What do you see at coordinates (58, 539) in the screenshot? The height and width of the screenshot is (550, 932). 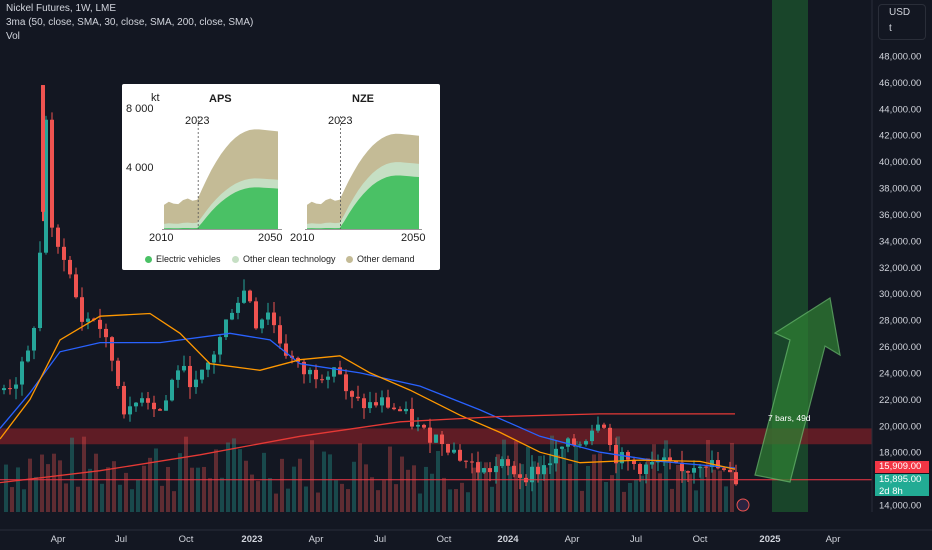 I see `x-tick-label: Apr` at bounding box center [58, 539].